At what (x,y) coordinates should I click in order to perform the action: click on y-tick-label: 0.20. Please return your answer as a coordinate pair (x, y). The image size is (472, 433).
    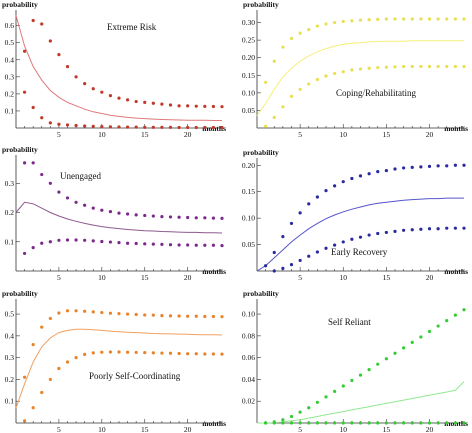
    Looking at the image, I should click on (248, 165).